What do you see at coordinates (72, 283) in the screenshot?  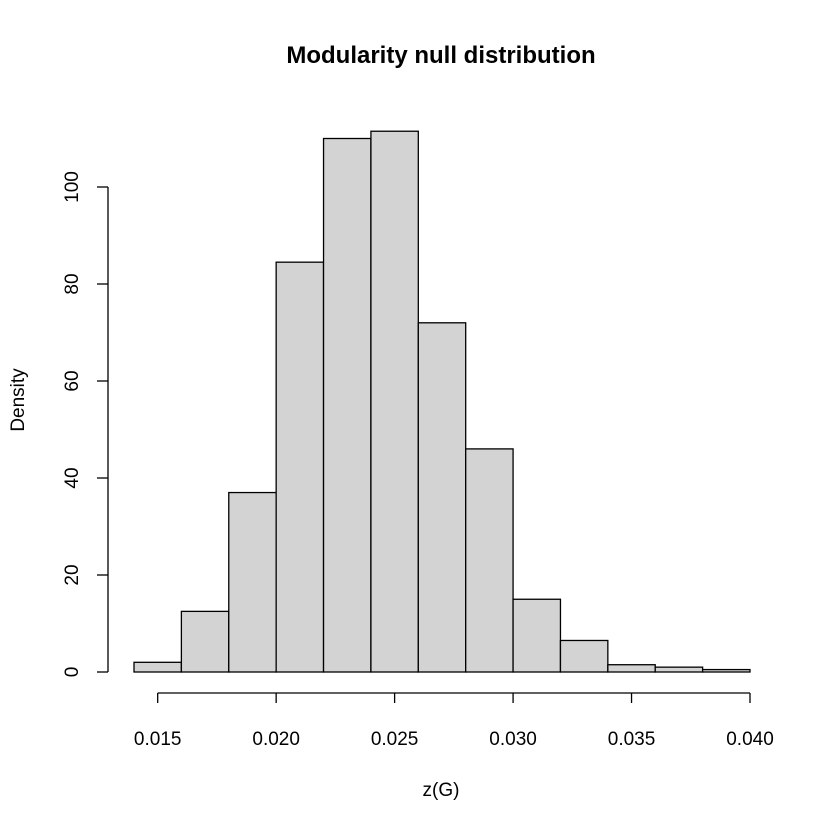 I see `y-tick-label: 80` at bounding box center [72, 283].